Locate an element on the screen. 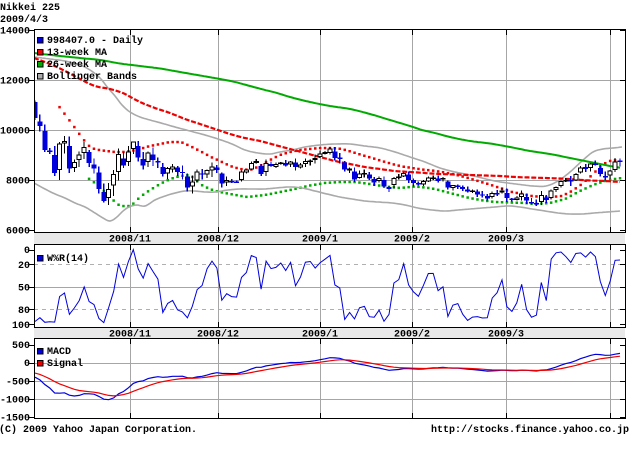 The height and width of the screenshot is (453, 630). svg-text:(C) 2009 Yahoo Japan Corporati: (C) 2009 Yahoo Japan Corporation. is located at coordinates (98, 430).